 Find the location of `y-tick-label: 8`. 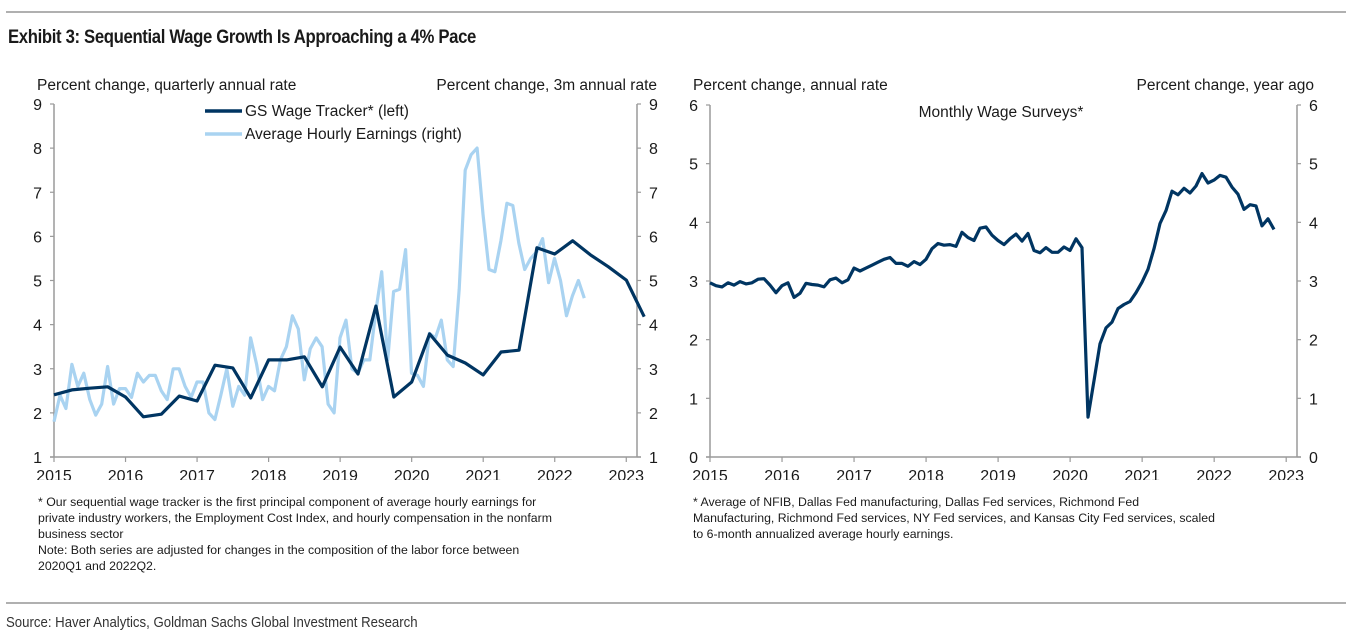

y-tick-label: 8 is located at coordinates (37, 149).